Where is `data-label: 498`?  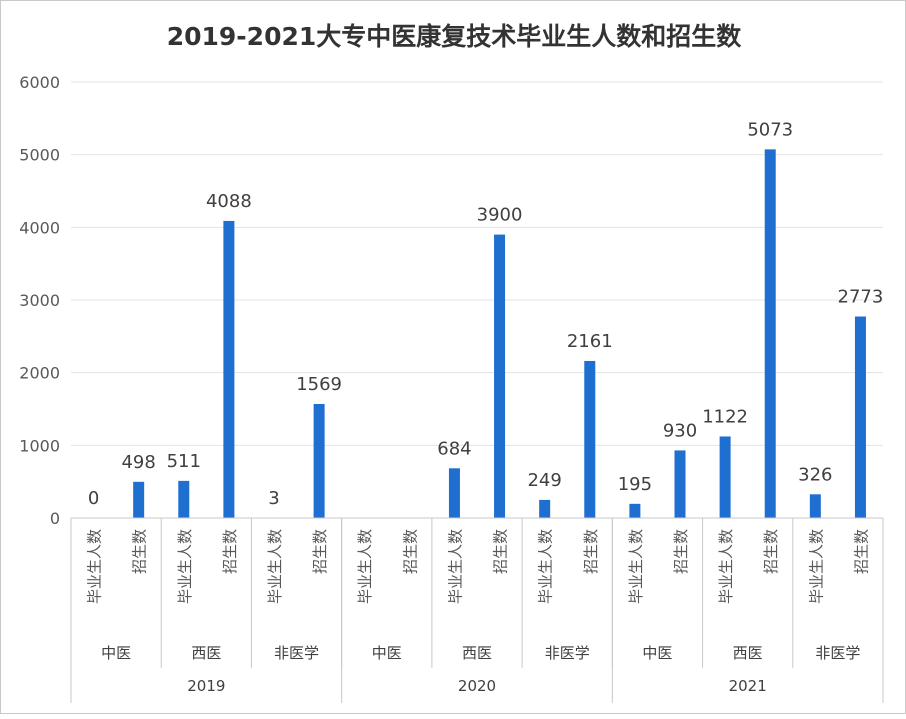 data-label: 498 is located at coordinates (138, 462).